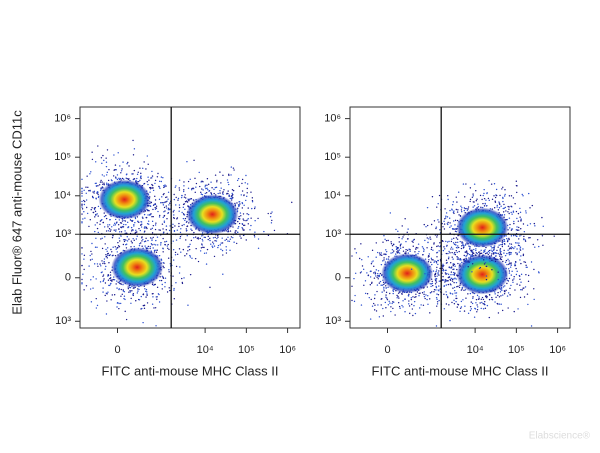 The width and height of the screenshot is (600, 453). What do you see at coordinates (560, 436) in the screenshot?
I see `watermark: Elabscience®` at bounding box center [560, 436].